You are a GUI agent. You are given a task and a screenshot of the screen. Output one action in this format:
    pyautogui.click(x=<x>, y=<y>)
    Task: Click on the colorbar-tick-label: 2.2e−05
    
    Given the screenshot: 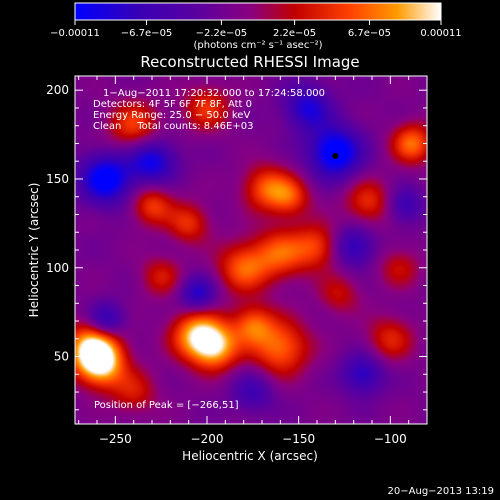 What is the action you would take?
    pyautogui.click(x=294, y=33)
    